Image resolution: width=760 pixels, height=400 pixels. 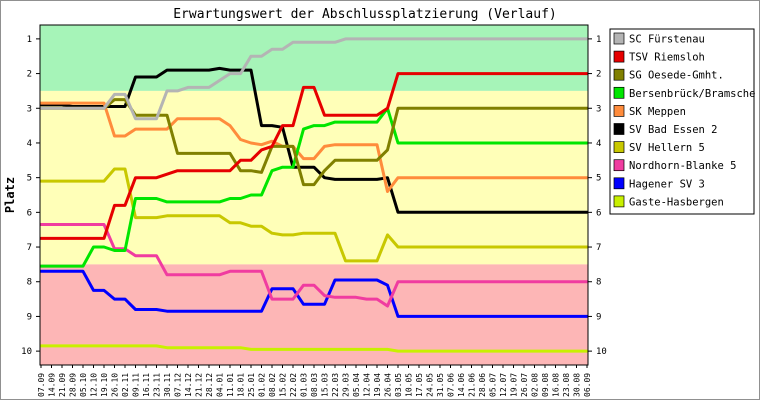 What do you see at coordinates (346, 385) in the screenshot?
I see `x-tick-label: 29.03` at bounding box center [346, 385].